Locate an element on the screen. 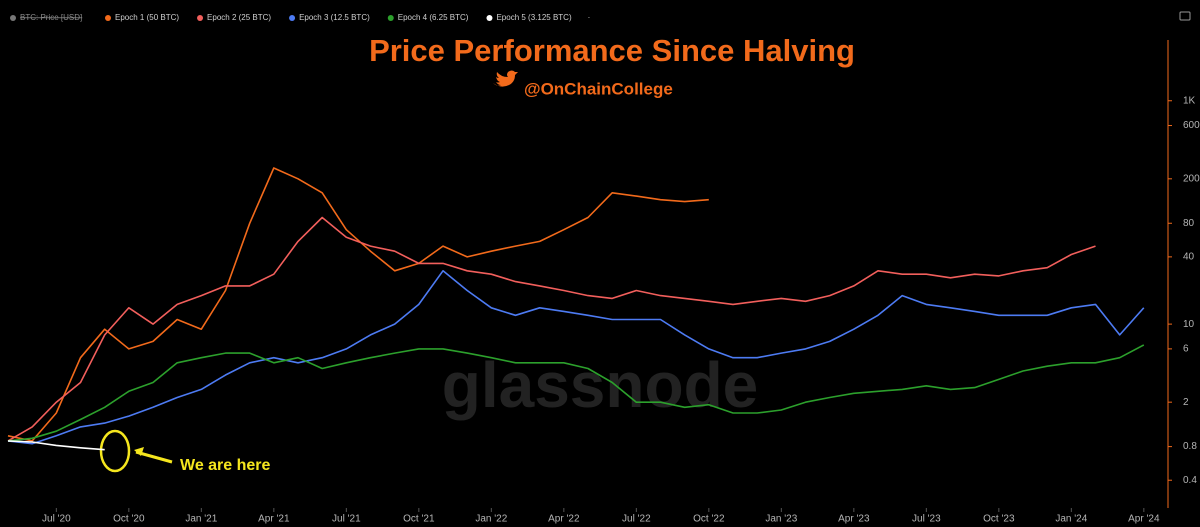 This screenshot has width=1200, height=527. legend-label: Epoch 4 (6.25 BTC) is located at coordinates (433, 17).